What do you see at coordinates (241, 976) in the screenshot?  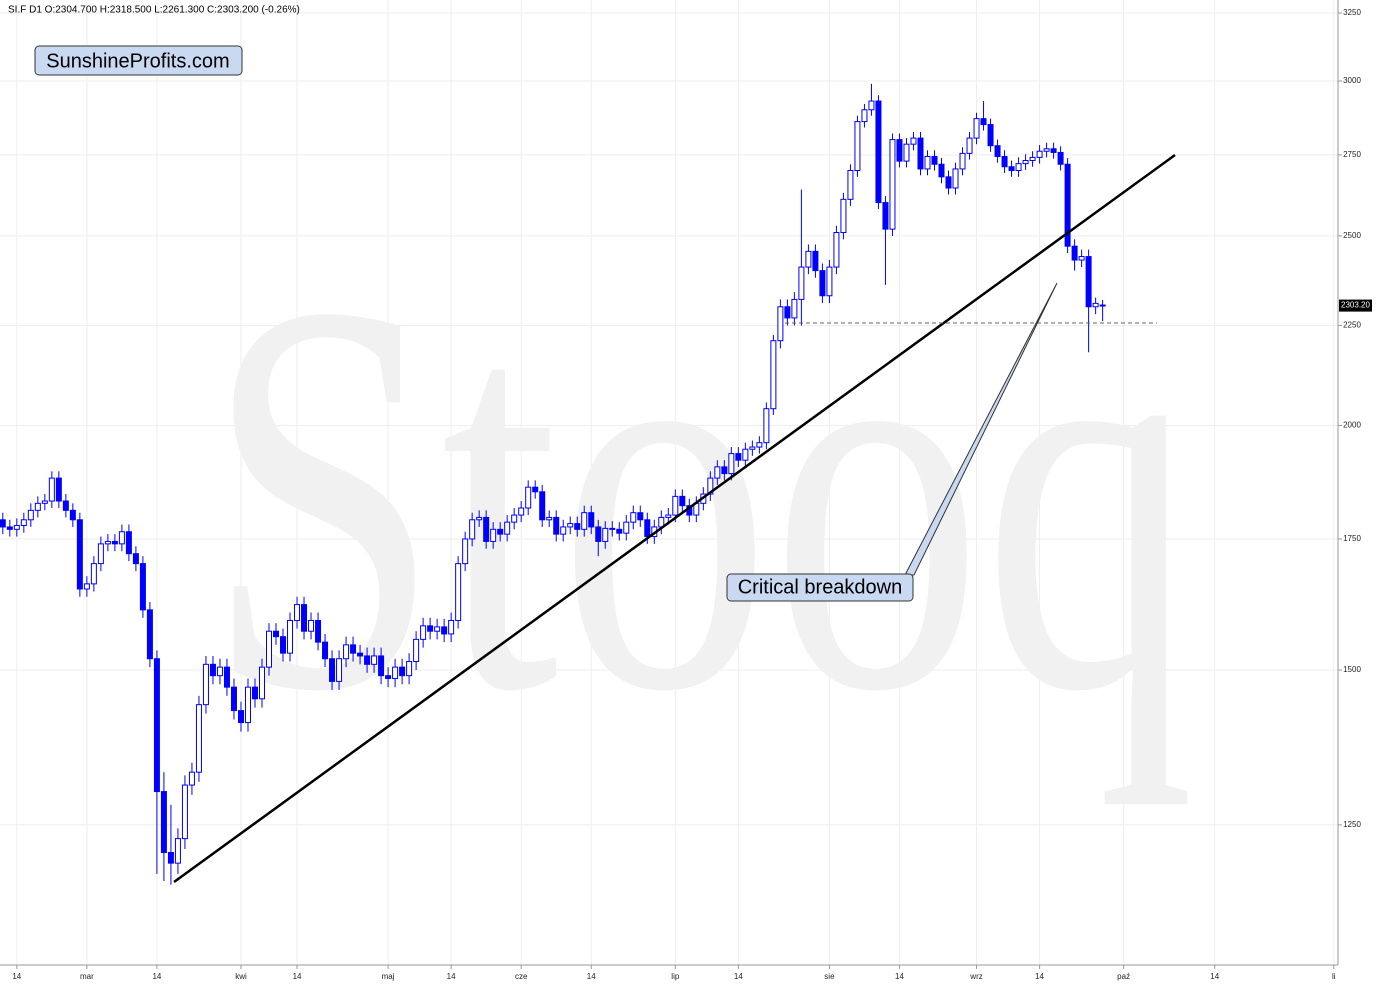 I see `x-tick-label: kwi` at bounding box center [241, 976].